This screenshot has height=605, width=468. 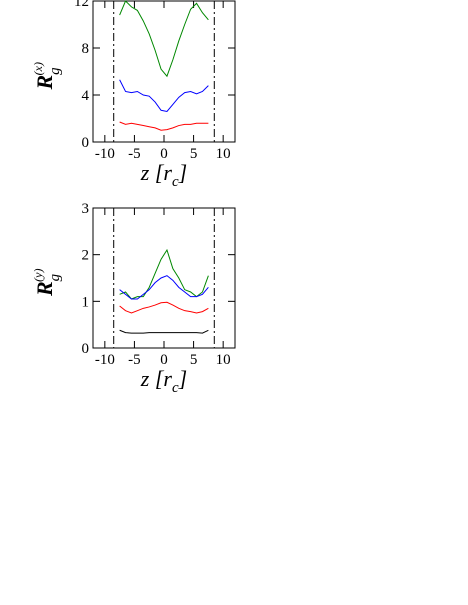 I want to click on panel: -10 -5 0 5 10 0 4 8 12 z [rc] Rg(x), so click(x=133, y=95).